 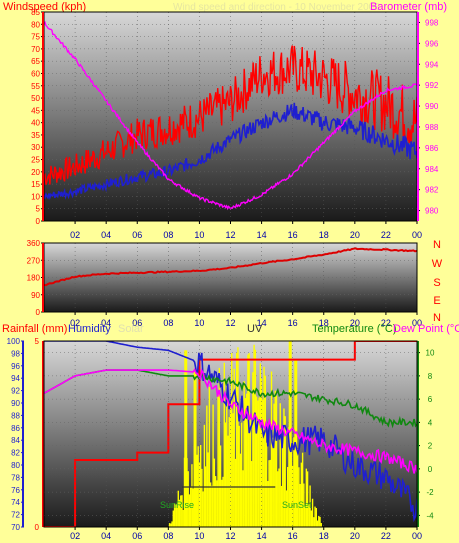 I want to click on humidity-label: Humidity, so click(x=89, y=329).